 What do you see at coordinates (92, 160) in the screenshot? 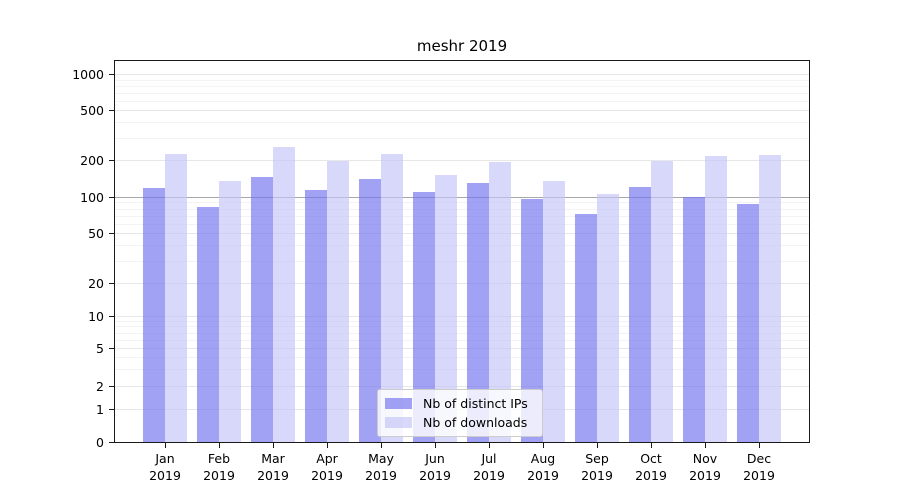
I see `y-tick-label: 200` at bounding box center [92, 160].